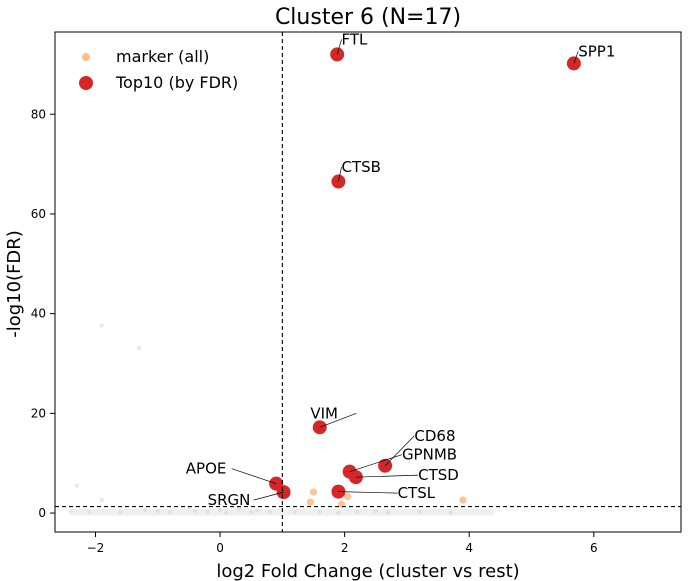 The height and width of the screenshot is (581, 692). Describe the element at coordinates (162, 56) in the screenshot. I see `legend-marker-label: marker (all)` at that location.